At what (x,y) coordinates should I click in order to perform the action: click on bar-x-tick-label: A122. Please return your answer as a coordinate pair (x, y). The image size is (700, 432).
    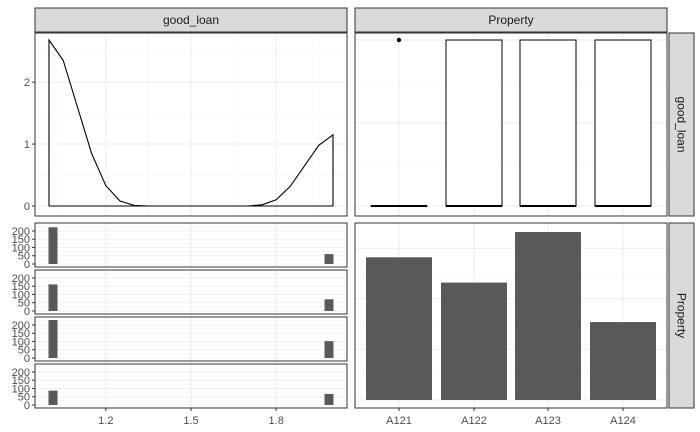
    Looking at the image, I should click on (474, 421).